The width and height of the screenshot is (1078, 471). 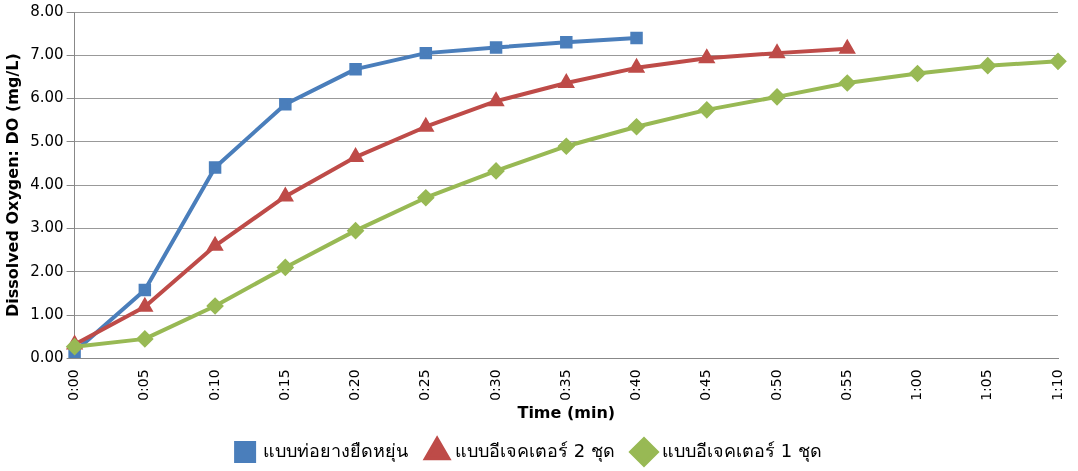 I want to click on x-axis-title: Time (min), so click(x=566, y=412).